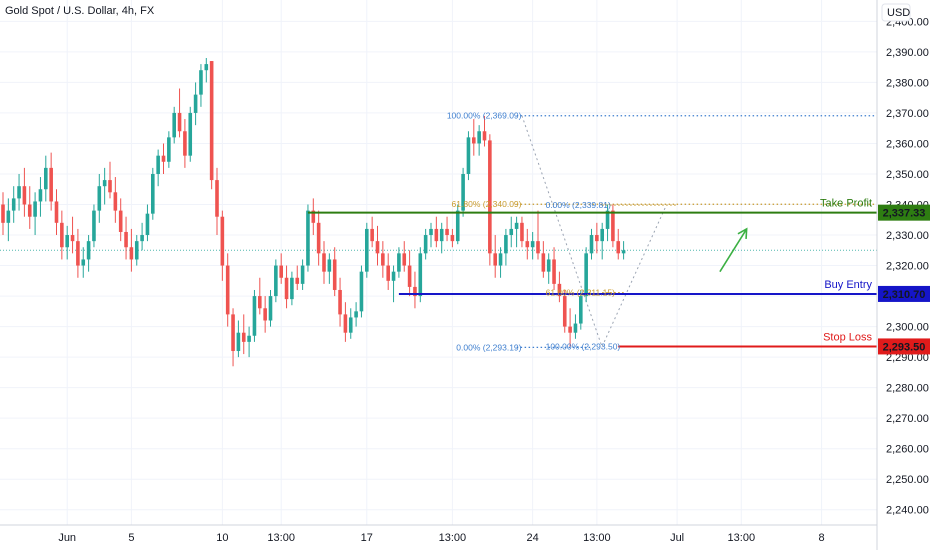 This screenshot has width=932, height=550. I want to click on fib-label-1: 61.80% (2,340.09), so click(487, 204).